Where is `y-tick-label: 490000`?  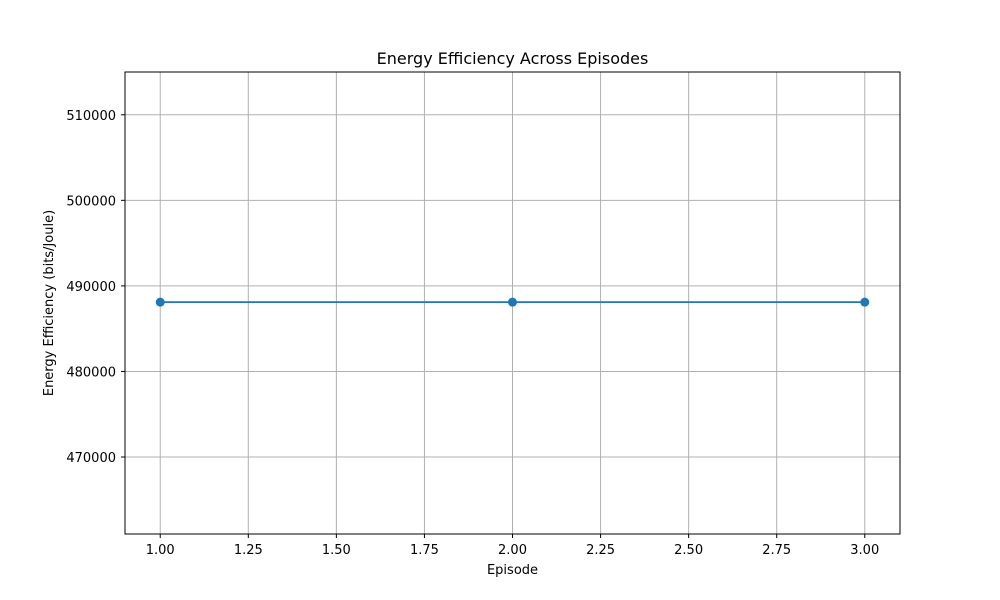
y-tick-label: 490000 is located at coordinates (91, 287).